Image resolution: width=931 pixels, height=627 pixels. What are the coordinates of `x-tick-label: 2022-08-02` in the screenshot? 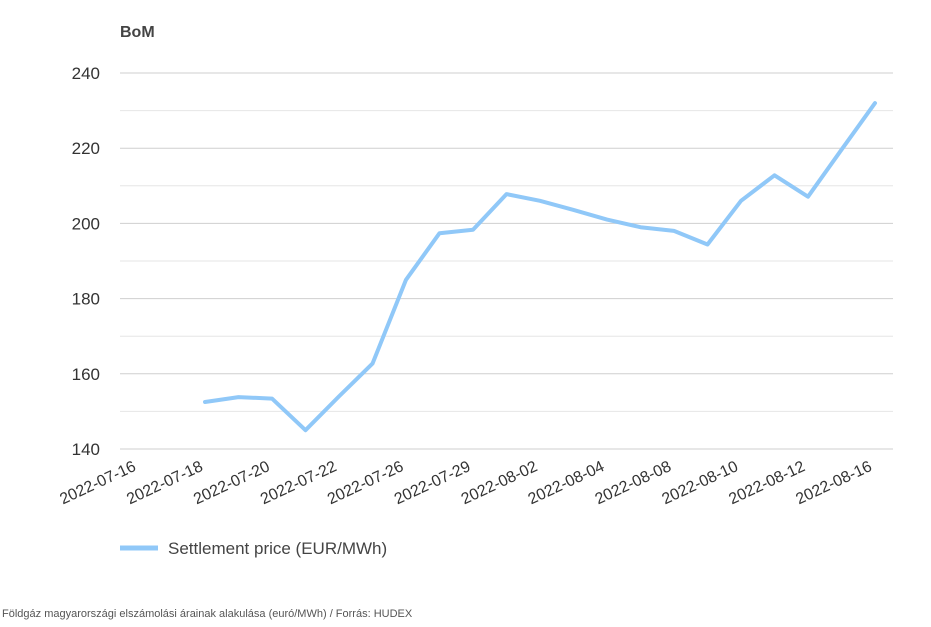 It's located at (499, 483).